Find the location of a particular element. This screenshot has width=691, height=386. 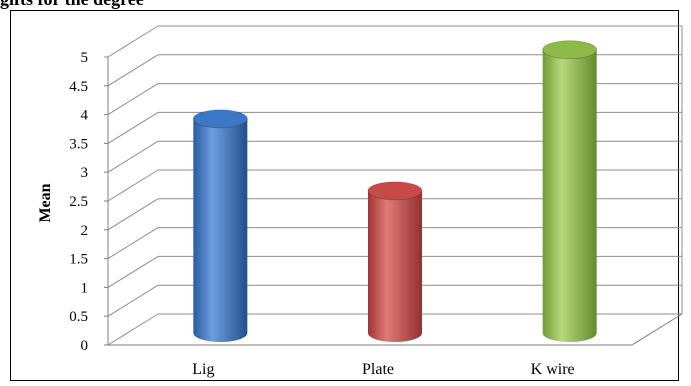

y-tick-label: 4.5 is located at coordinates (78, 87).